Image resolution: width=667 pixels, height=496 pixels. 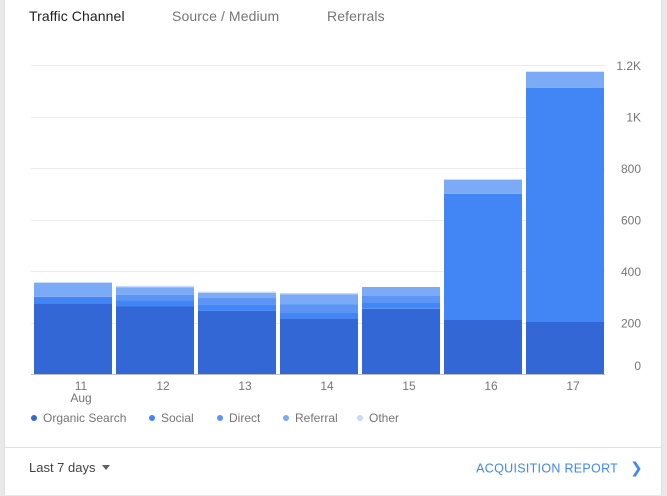 I want to click on chevron-right-icon: ❯, so click(x=636, y=468).